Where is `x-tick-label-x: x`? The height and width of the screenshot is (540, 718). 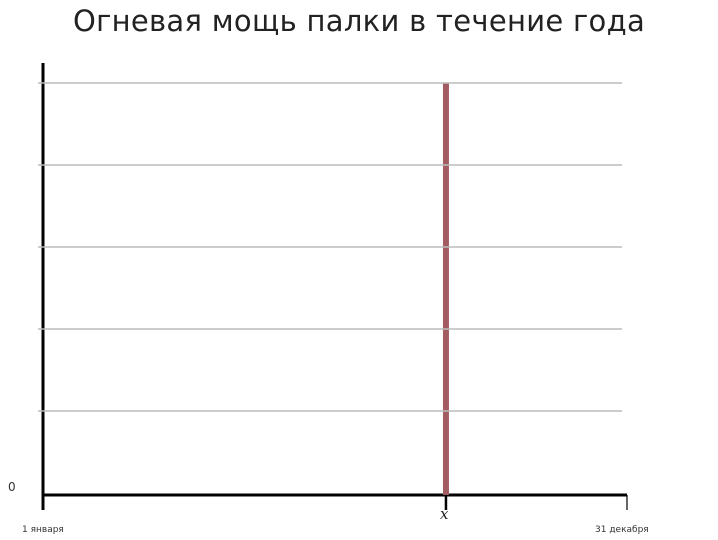
x-tick-label-x: x is located at coordinates (444, 514).